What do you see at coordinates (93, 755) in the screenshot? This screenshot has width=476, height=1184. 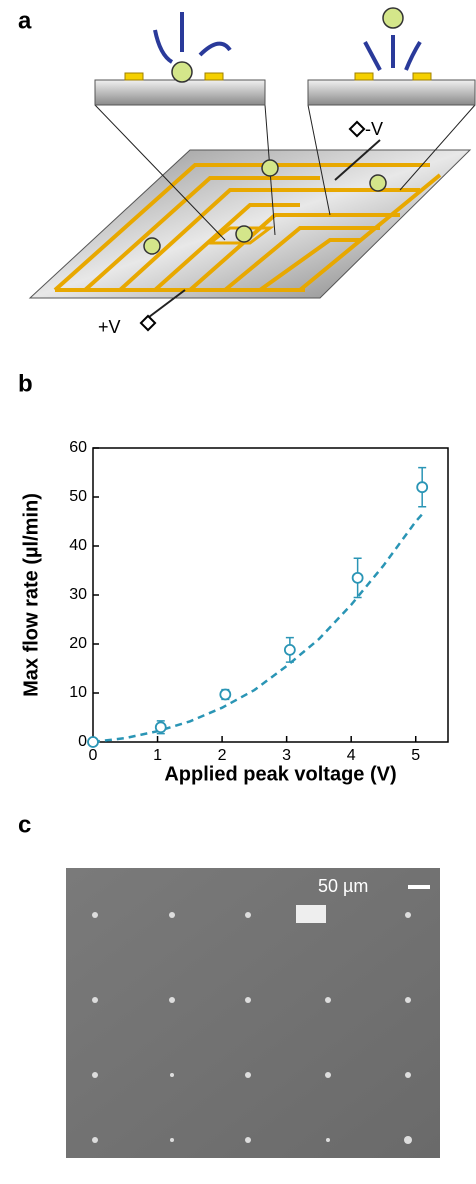 I see `x-tick-label: 0` at bounding box center [93, 755].